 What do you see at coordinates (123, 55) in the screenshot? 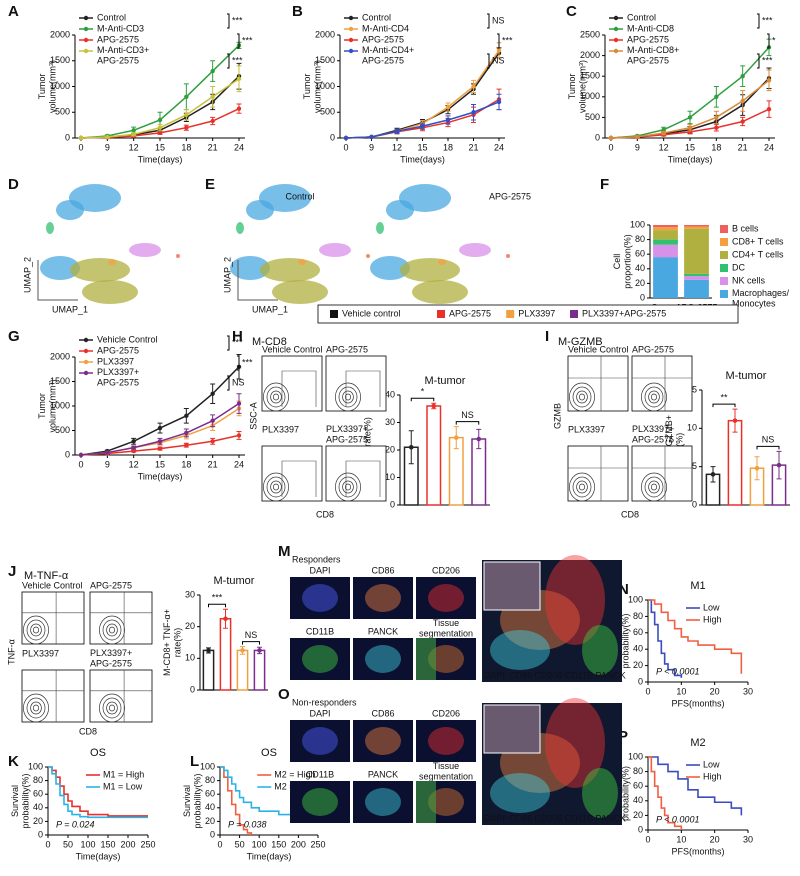
I see `legend-label: M-Anti-CD3+ APG-2575` at bounding box center [123, 55].